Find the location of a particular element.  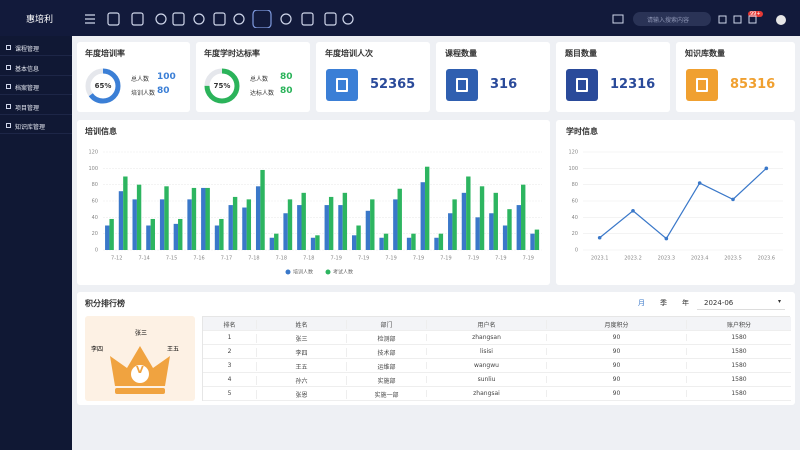

donut-label: 75% is located at coordinates (222, 86).